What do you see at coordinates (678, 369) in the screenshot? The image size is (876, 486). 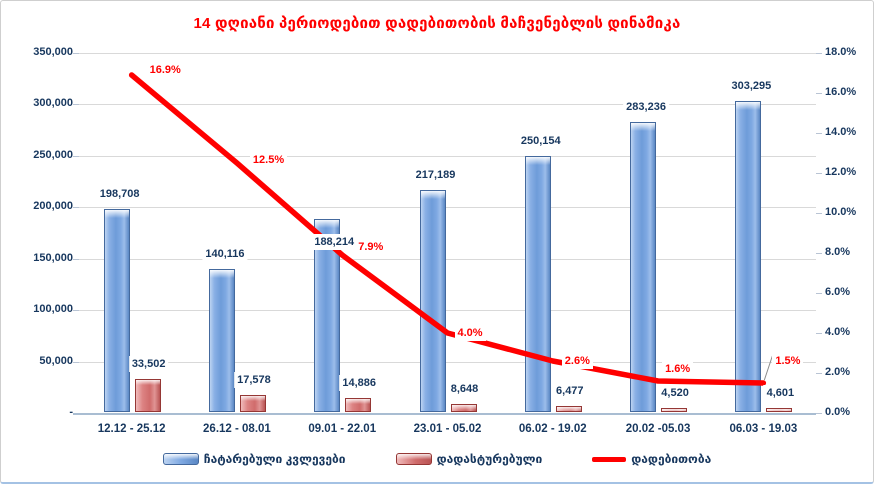 I see `line-value-label: 1.6%` at bounding box center [678, 369].